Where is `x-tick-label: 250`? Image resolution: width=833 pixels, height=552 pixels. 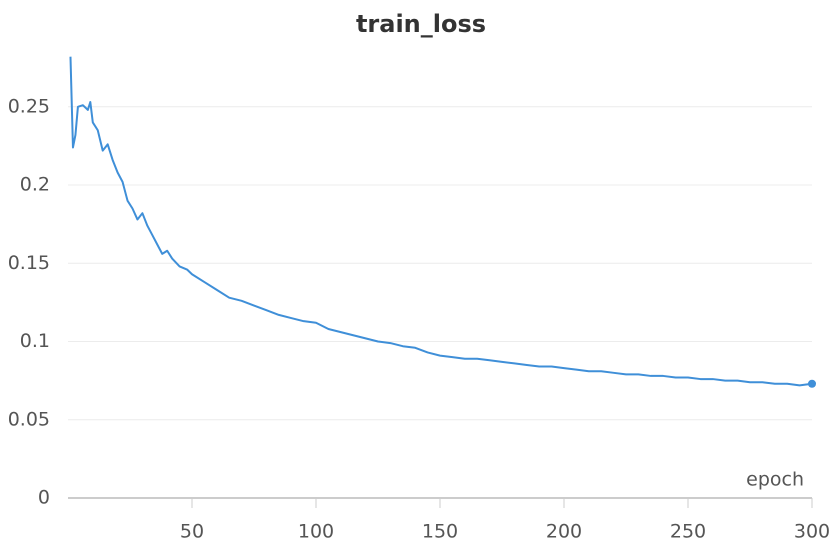 x-tick-label: 250 is located at coordinates (688, 532).